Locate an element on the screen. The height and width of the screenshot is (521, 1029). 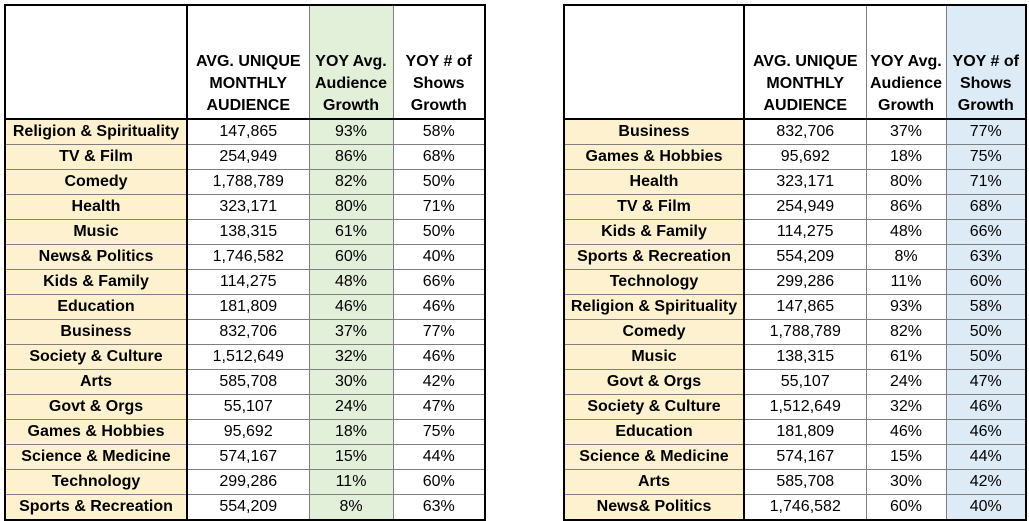
shows-growth-cell: 66% is located at coordinates (986, 232).